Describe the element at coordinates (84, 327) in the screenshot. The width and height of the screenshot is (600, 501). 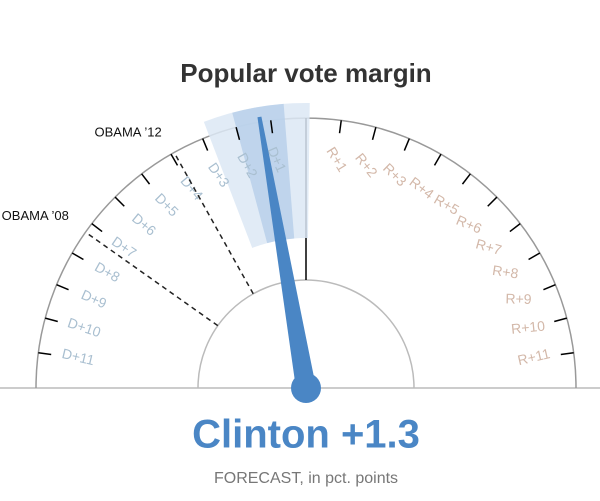
I see `tick-label: D+10` at that location.